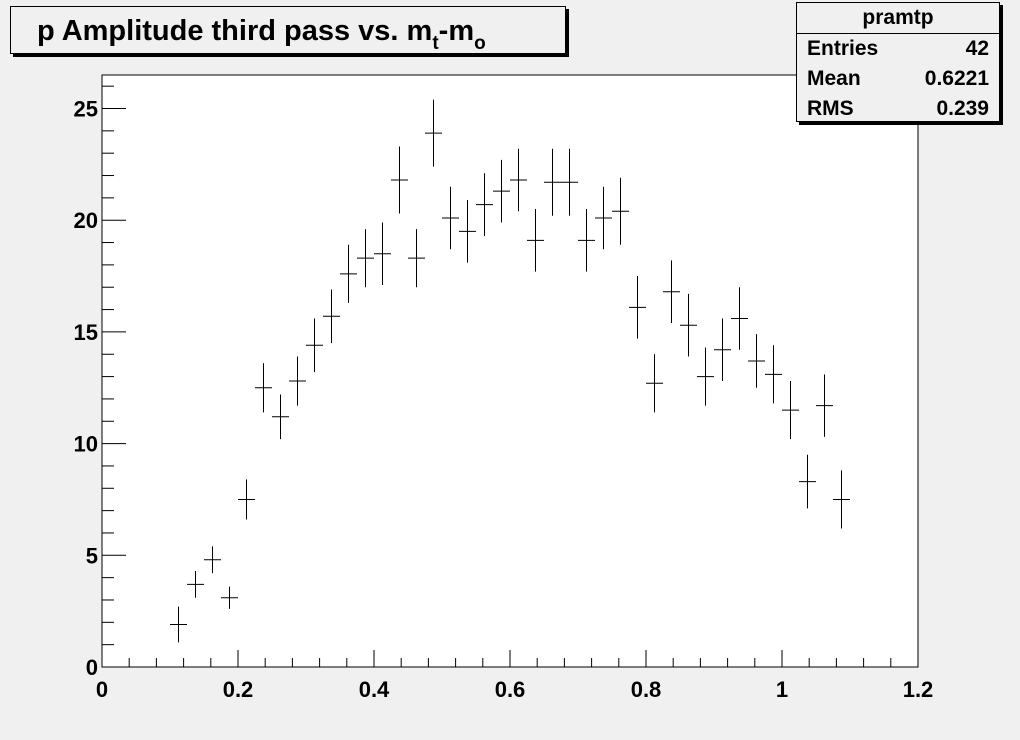 The image size is (1020, 740). I want to click on stats-label: Entries, so click(843, 48).